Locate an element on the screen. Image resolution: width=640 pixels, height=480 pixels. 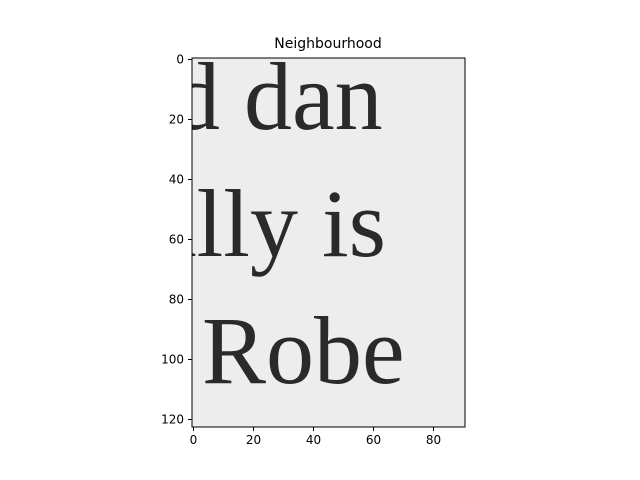
x-axis: 0 20 40 60 80 is located at coordinates (315, 437).